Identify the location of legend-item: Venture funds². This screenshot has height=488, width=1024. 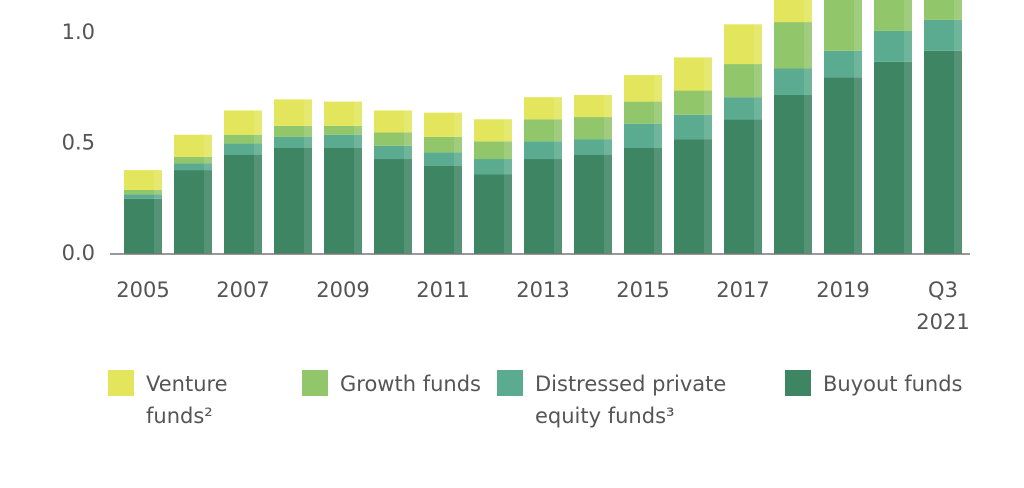
(202, 400).